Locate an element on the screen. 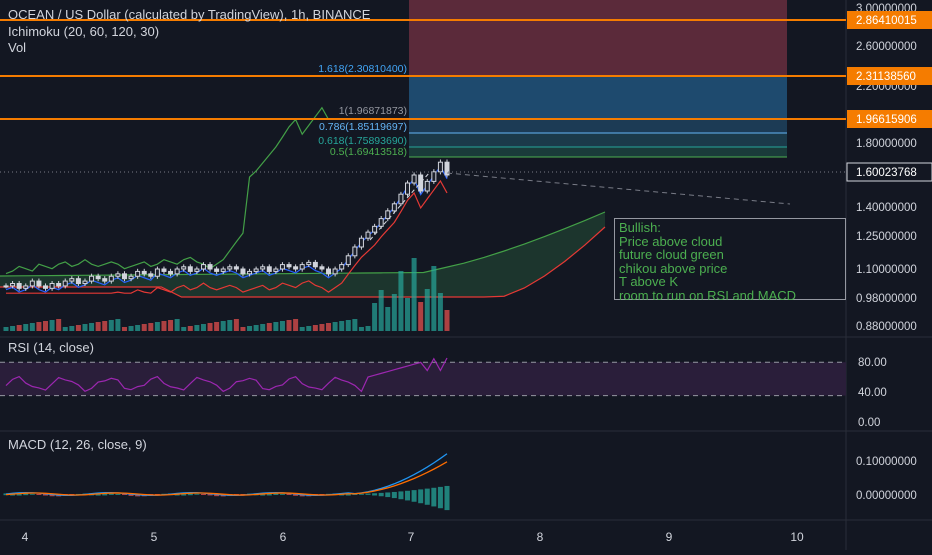 The image size is (932, 555). fib-zone is located at coordinates (598, 79).